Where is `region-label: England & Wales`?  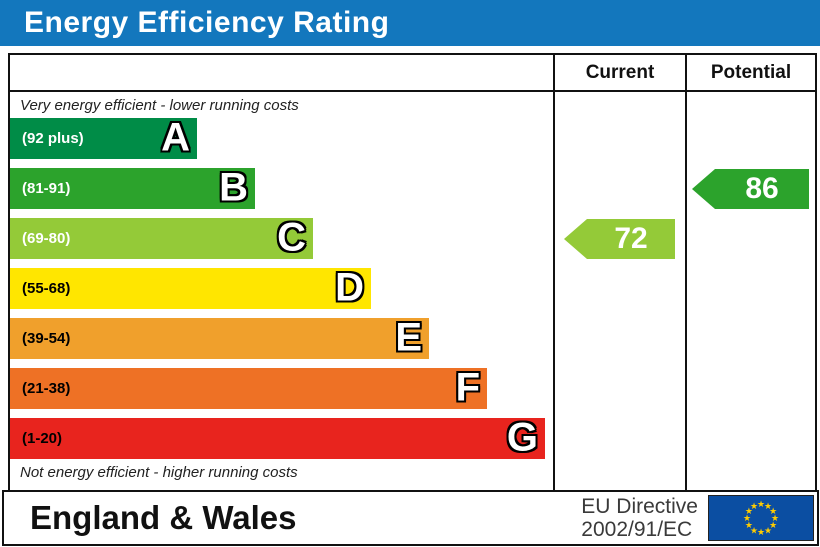 region-label: England & Wales is located at coordinates (163, 517).